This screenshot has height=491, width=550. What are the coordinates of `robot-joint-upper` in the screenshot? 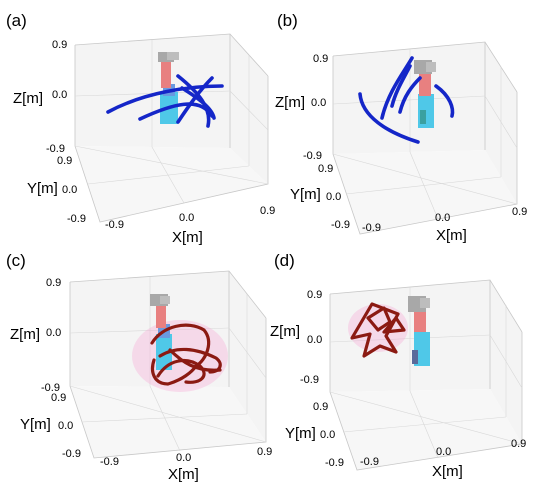 It's located at (166, 57).